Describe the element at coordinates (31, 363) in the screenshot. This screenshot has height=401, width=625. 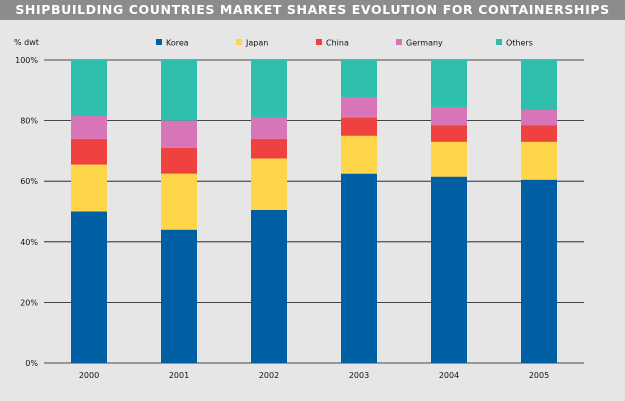
I see `y-tick-label-0: 0%` at that location.